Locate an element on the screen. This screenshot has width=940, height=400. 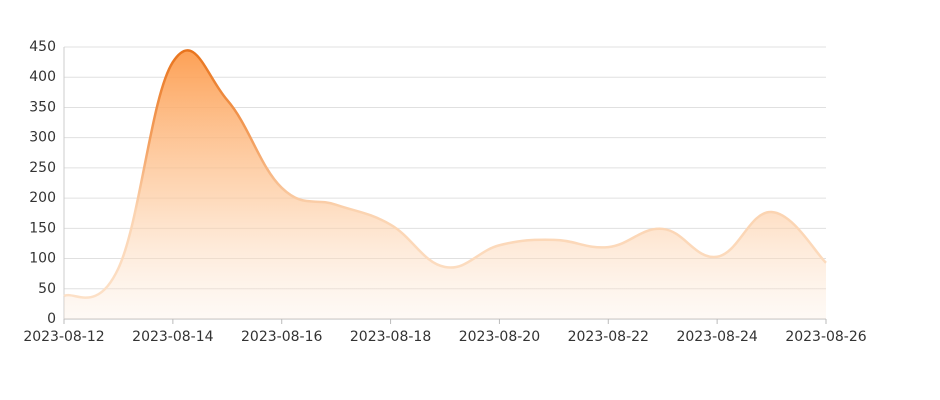
y-tick-label: 300 is located at coordinates (42, 138).